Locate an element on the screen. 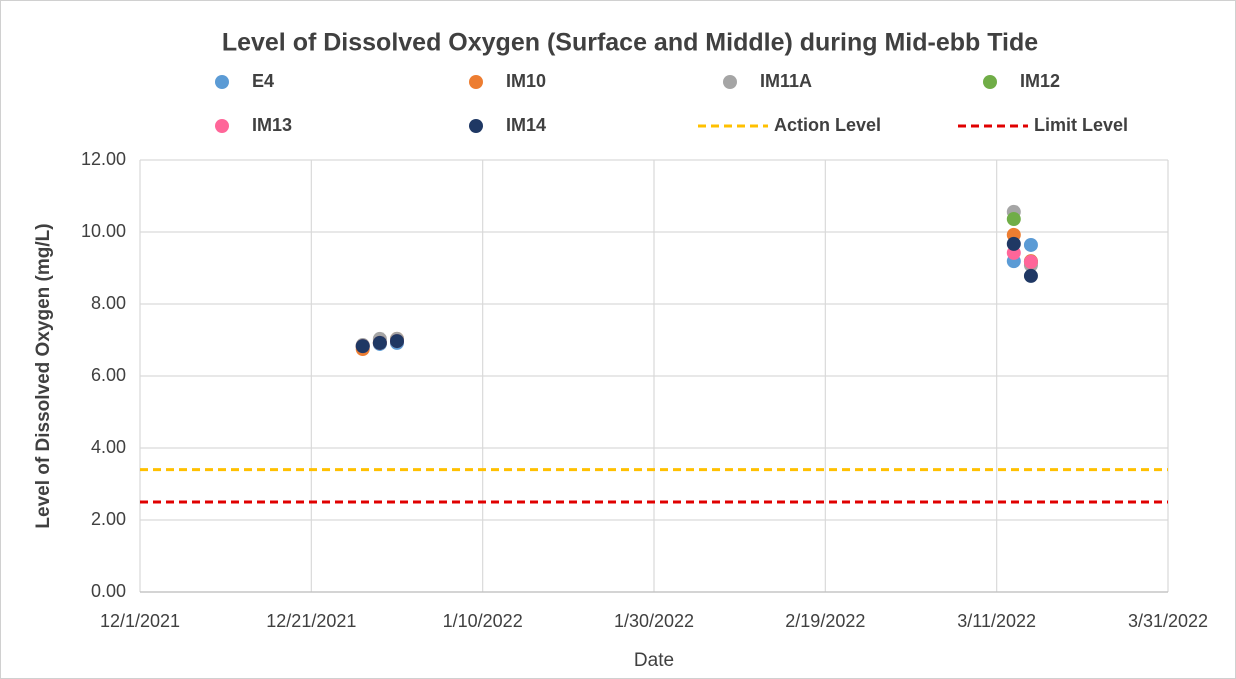 This screenshot has height=679, width=1236. x-tick-label: 12/21/2021 is located at coordinates (311, 621).